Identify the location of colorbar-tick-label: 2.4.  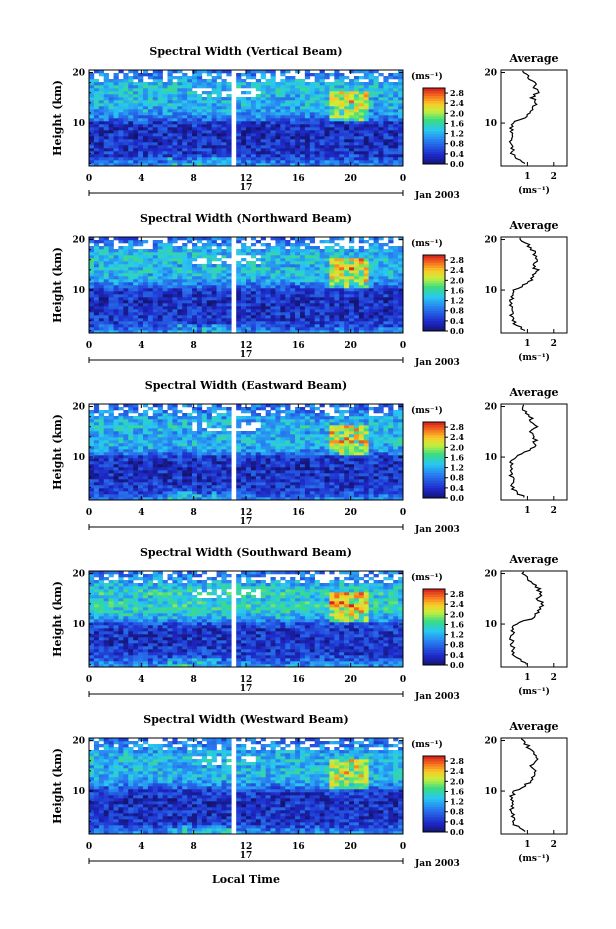
(457, 270).